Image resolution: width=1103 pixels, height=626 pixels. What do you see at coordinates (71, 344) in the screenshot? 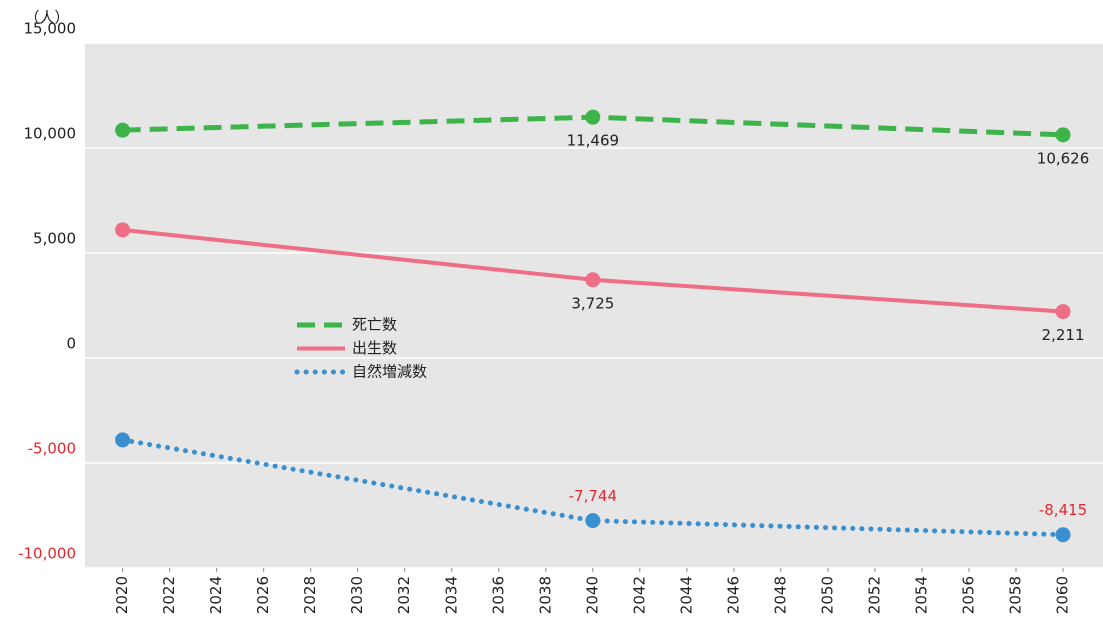
I see `y-tick-label: 0` at bounding box center [71, 344].